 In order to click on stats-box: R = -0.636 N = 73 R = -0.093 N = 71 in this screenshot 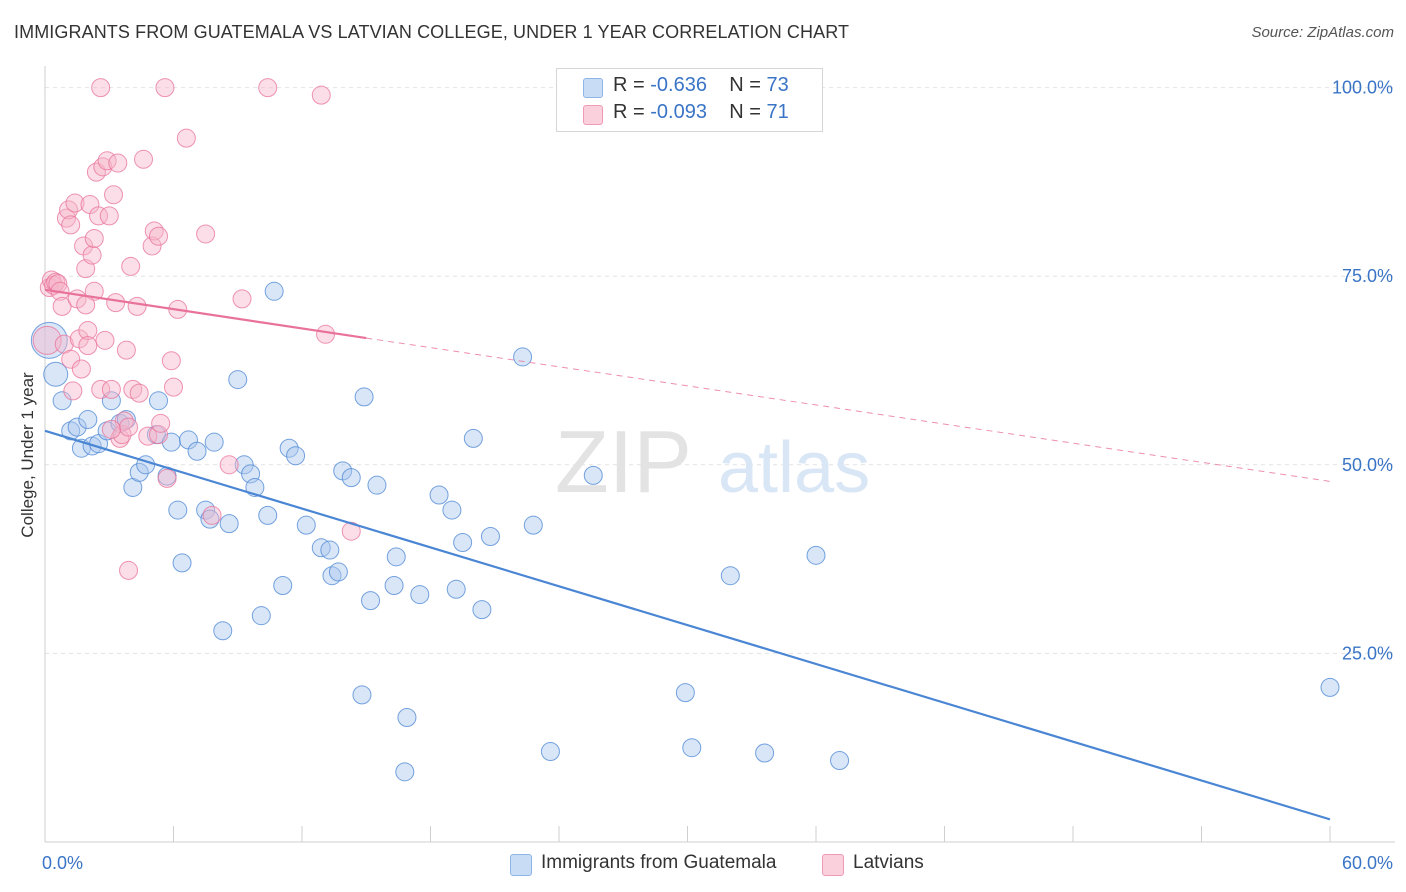, I will do `click(689, 100)`.